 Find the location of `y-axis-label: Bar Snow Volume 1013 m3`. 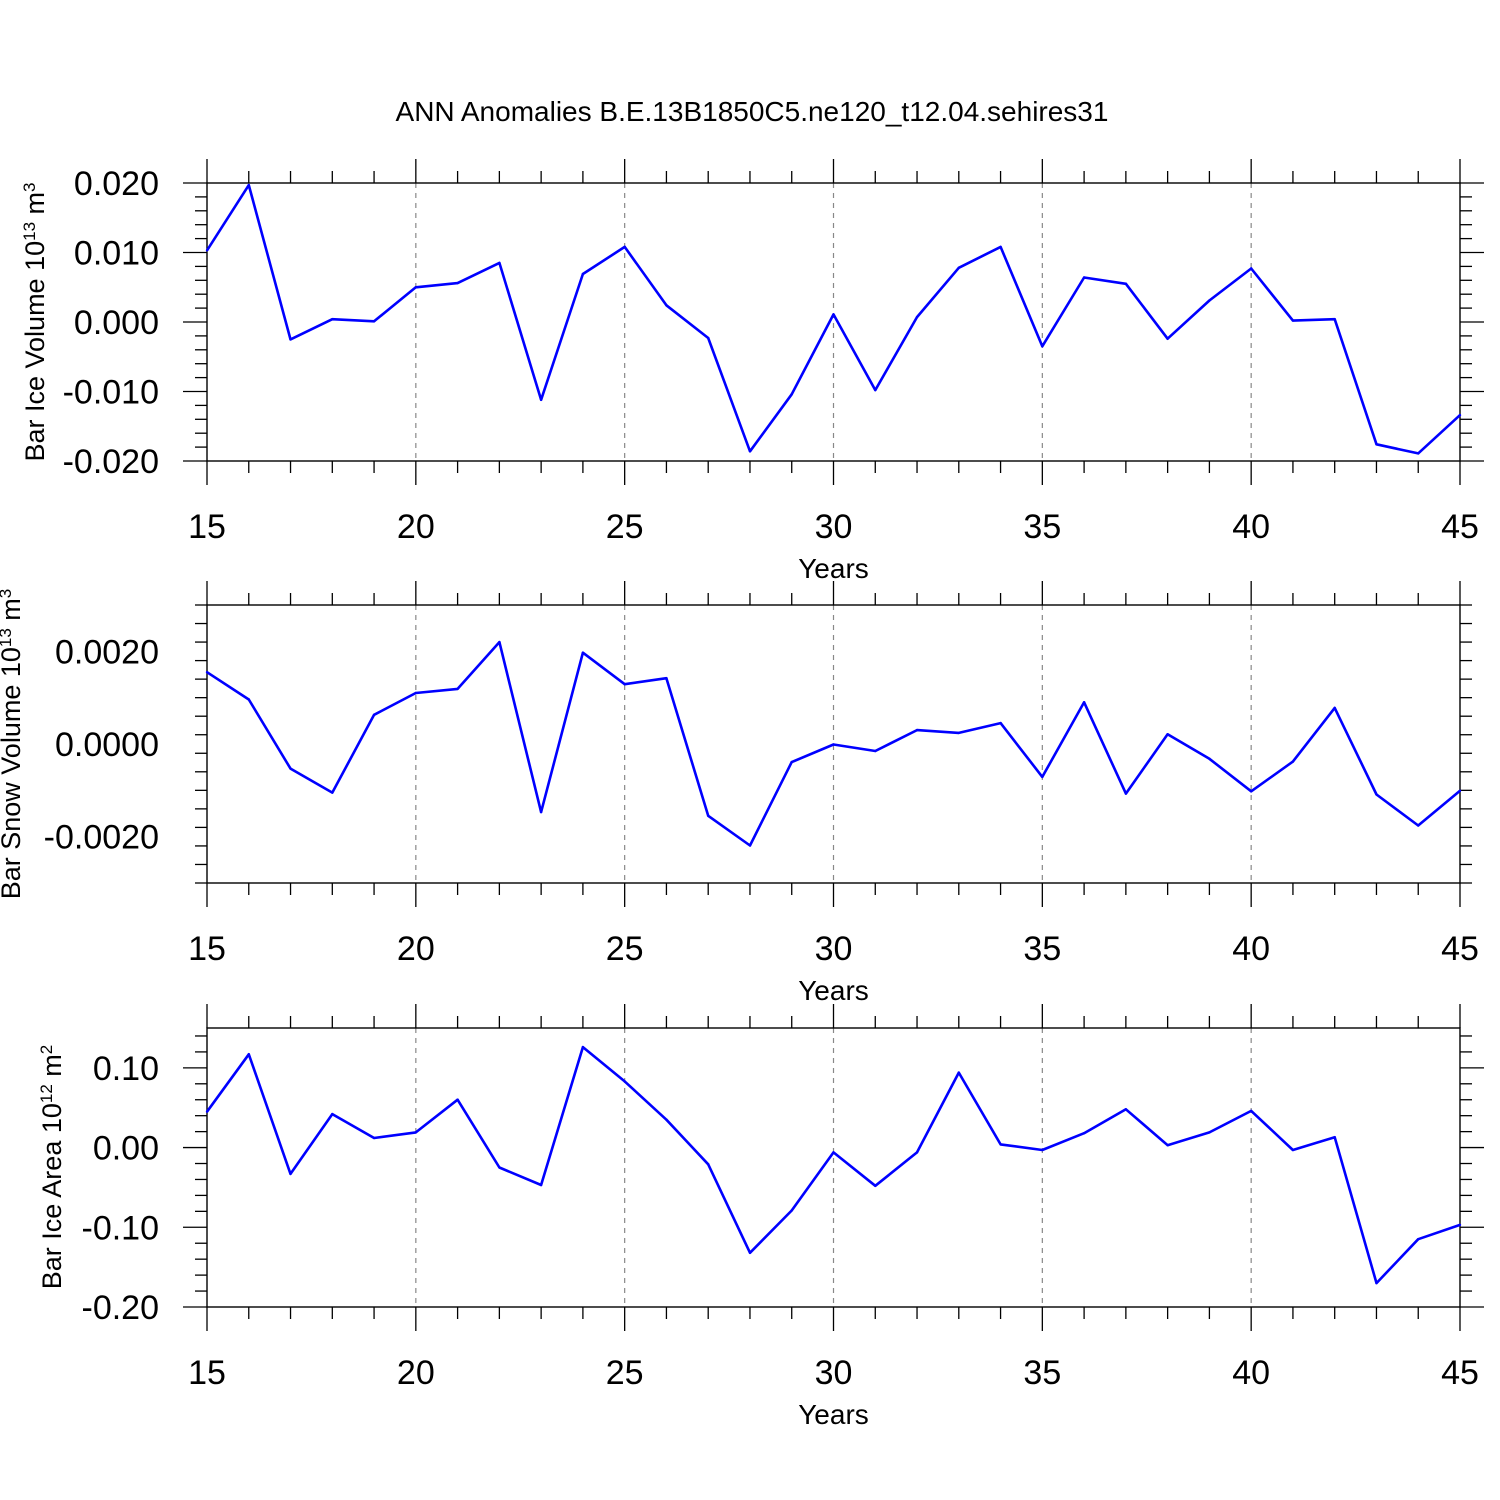

y-axis-label: Bar Snow Volume 1013 m3 is located at coordinates (13, 744).